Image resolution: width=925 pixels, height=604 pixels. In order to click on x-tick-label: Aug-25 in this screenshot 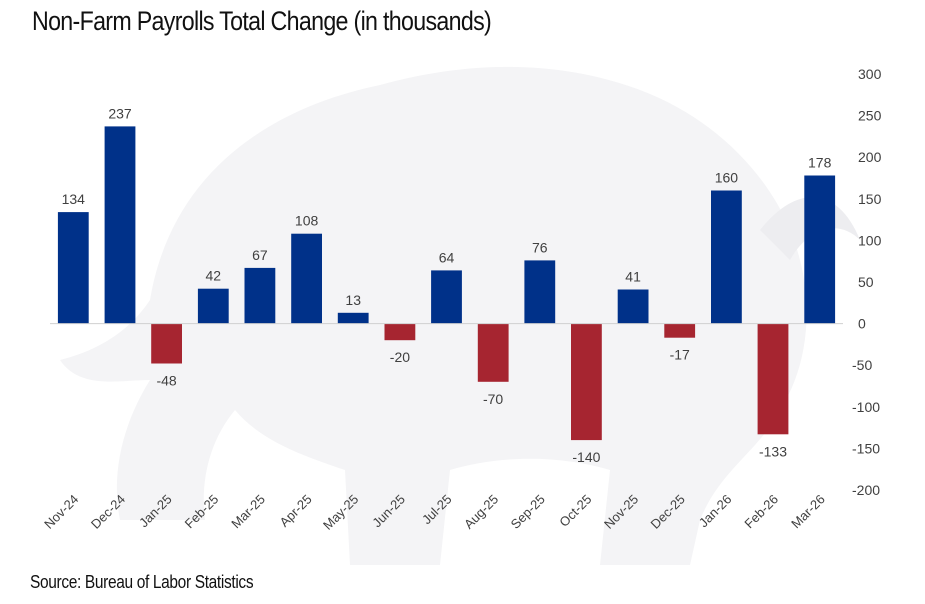, I will do `click(481, 512)`.